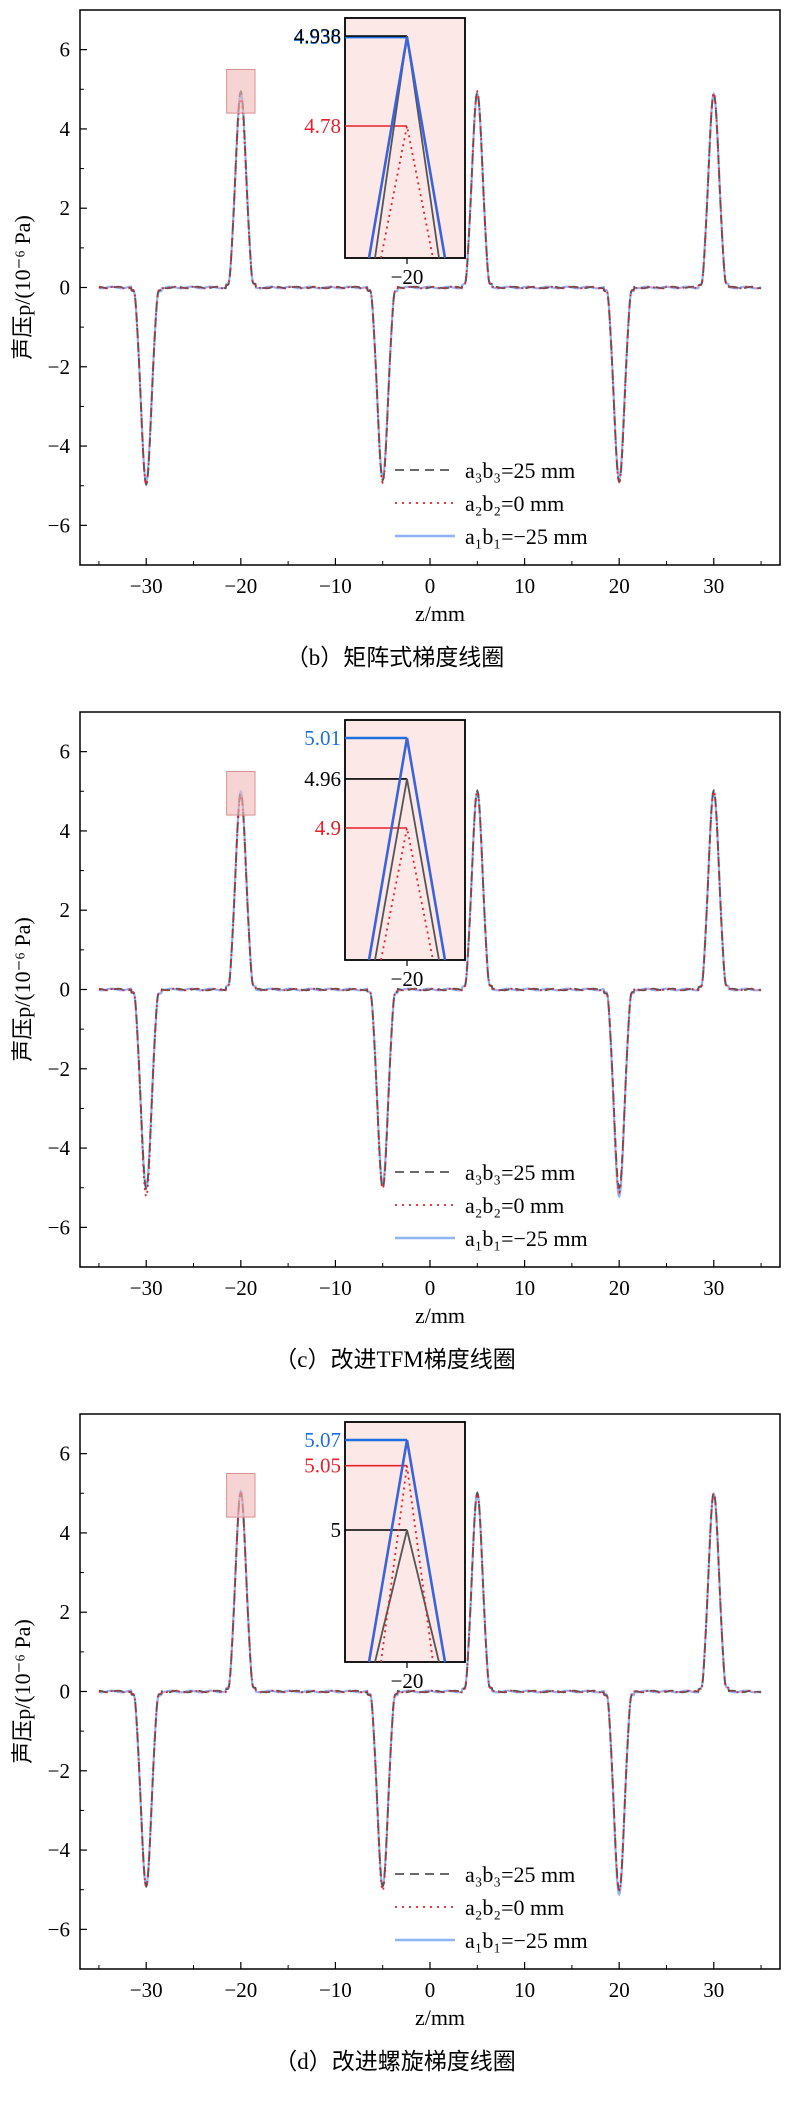 The width and height of the screenshot is (790, 2107). Describe the element at coordinates (322, 738) in the screenshot. I see `inset-value-label: 5.01` at that location.